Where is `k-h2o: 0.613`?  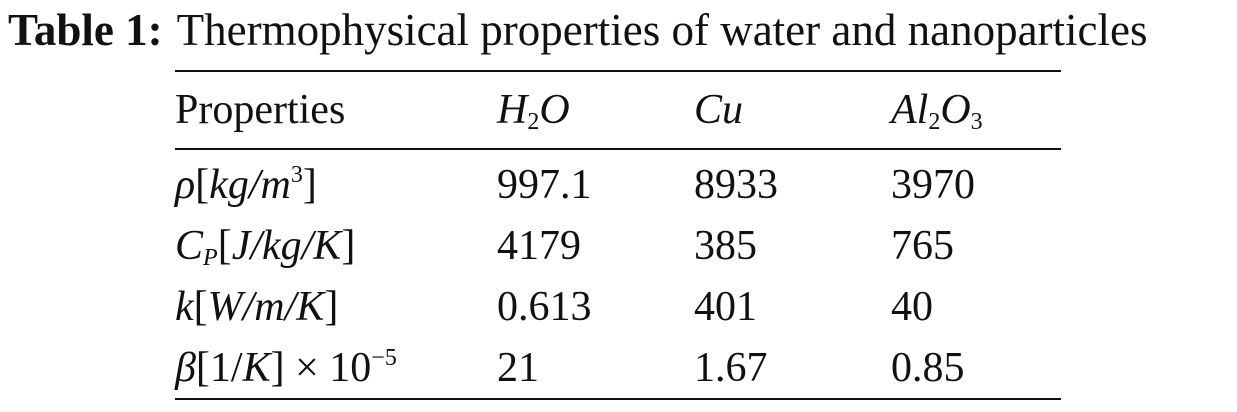 k-h2o: 0.613 is located at coordinates (544, 306).